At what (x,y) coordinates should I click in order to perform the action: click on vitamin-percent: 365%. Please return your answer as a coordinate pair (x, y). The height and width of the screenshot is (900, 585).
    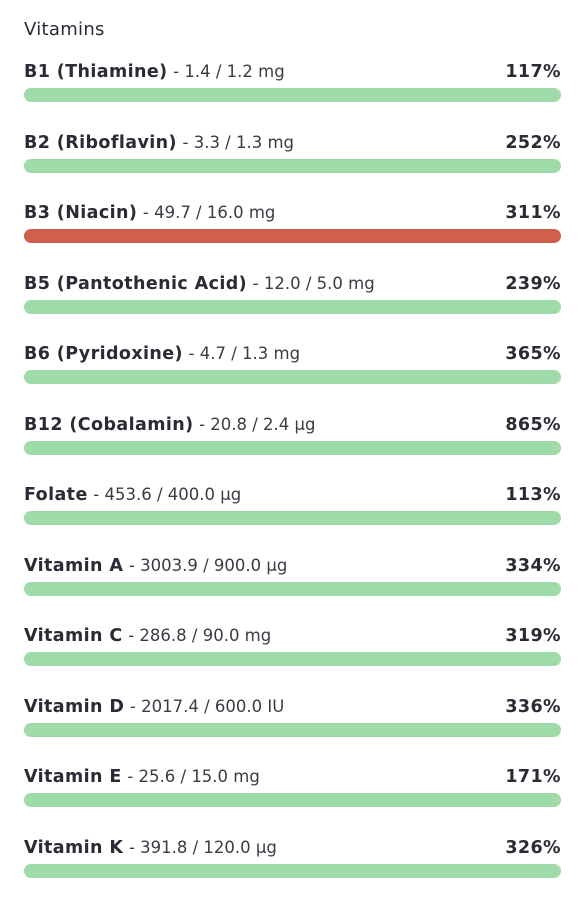
    Looking at the image, I should click on (533, 354).